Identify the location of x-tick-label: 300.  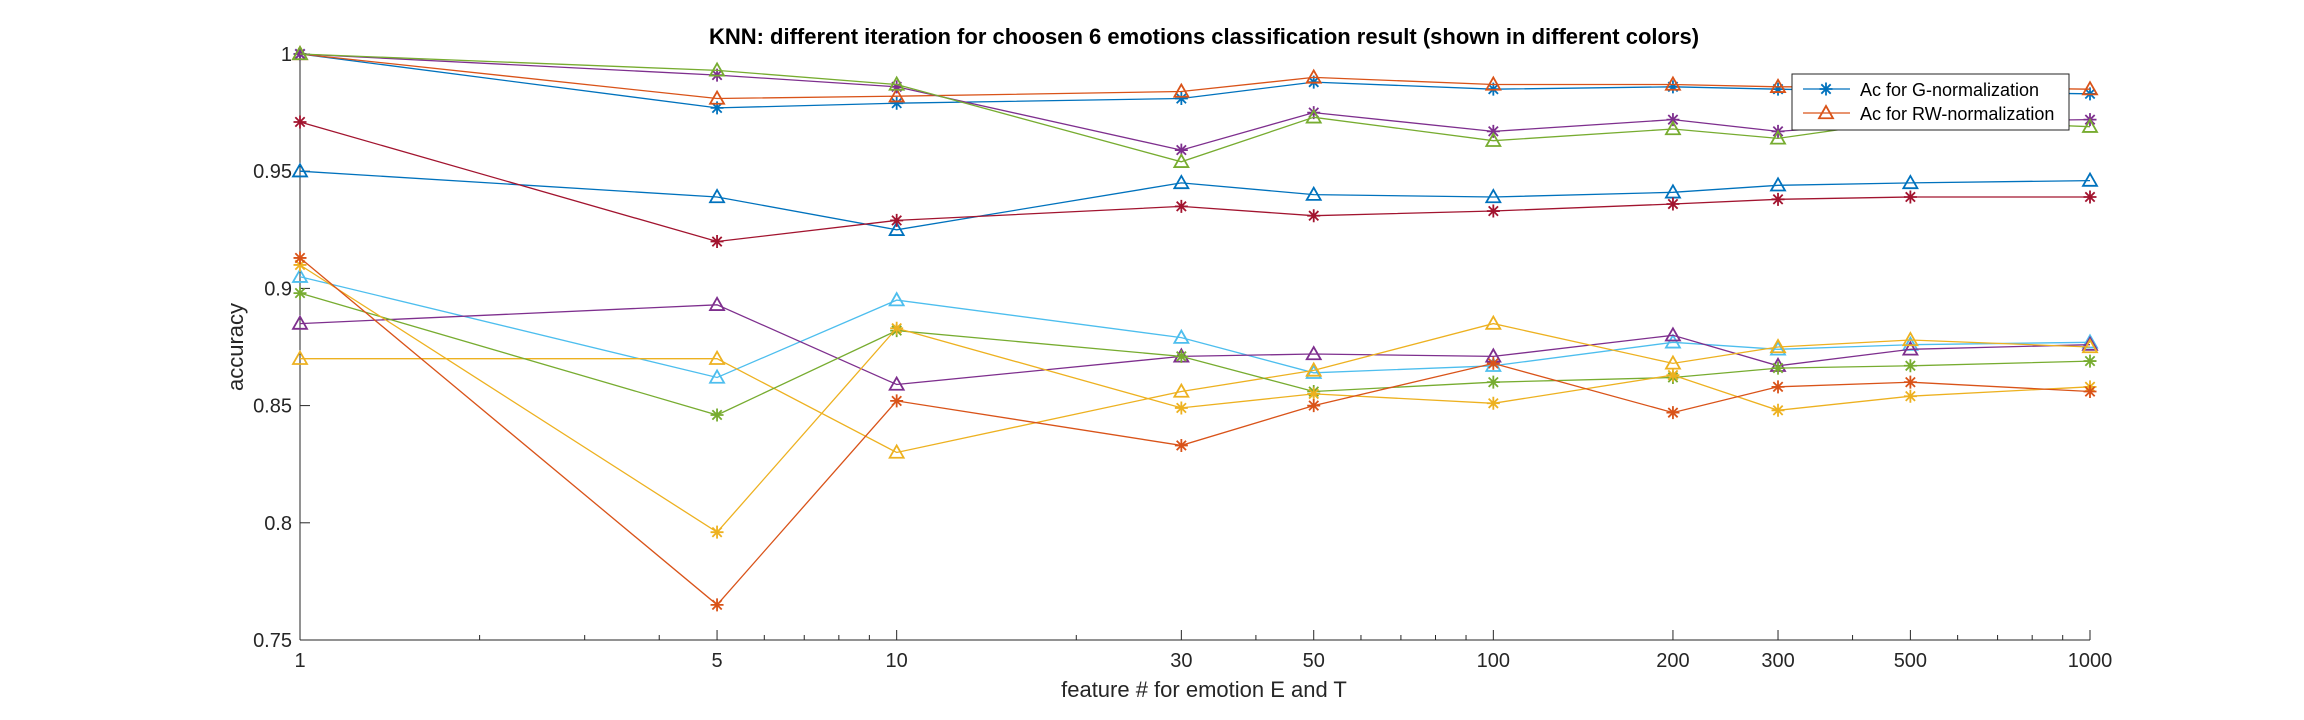
(1777, 661).